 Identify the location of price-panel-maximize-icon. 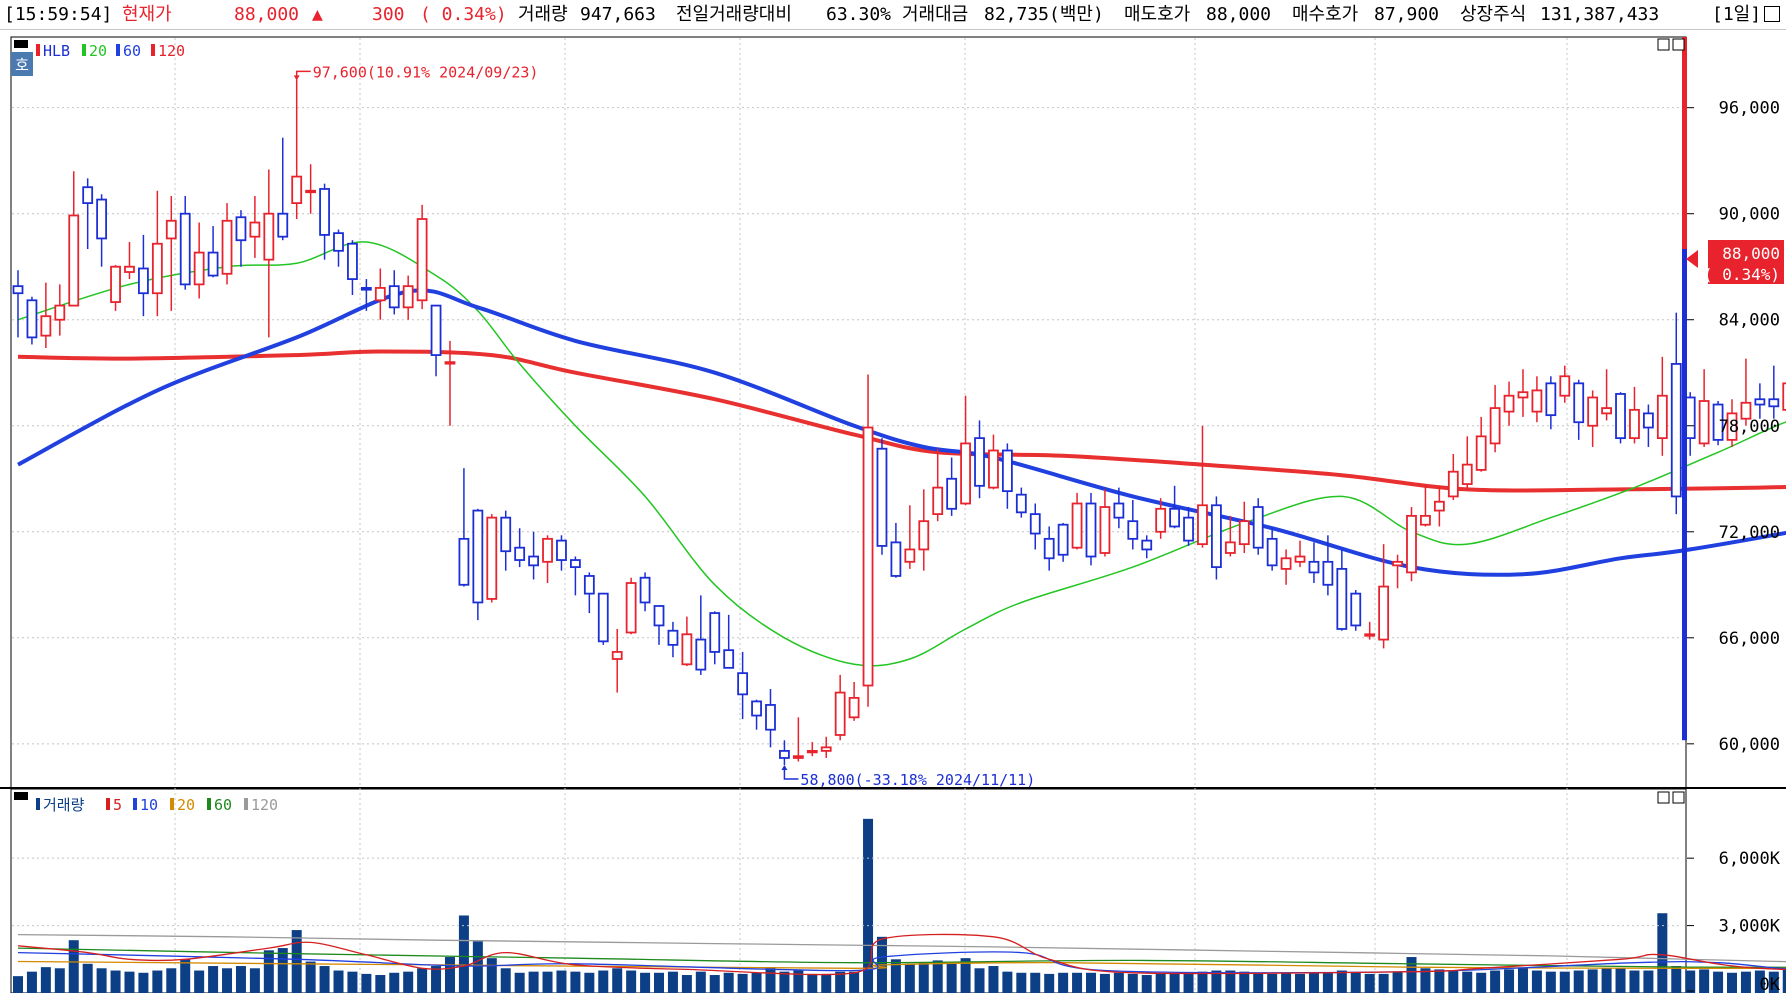
(1663, 44).